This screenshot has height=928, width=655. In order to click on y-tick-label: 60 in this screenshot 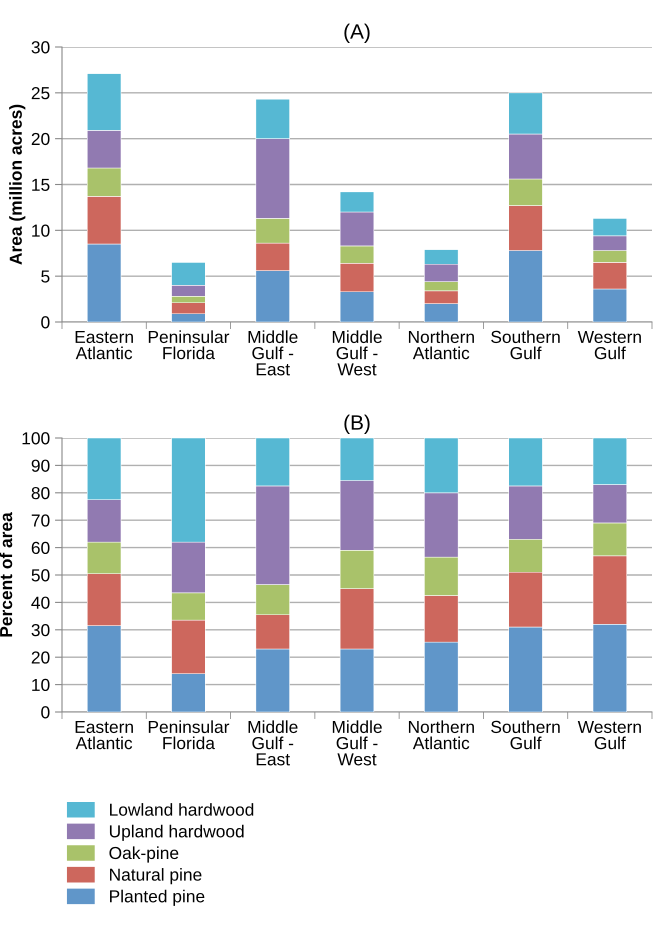, I will do `click(41, 548)`.